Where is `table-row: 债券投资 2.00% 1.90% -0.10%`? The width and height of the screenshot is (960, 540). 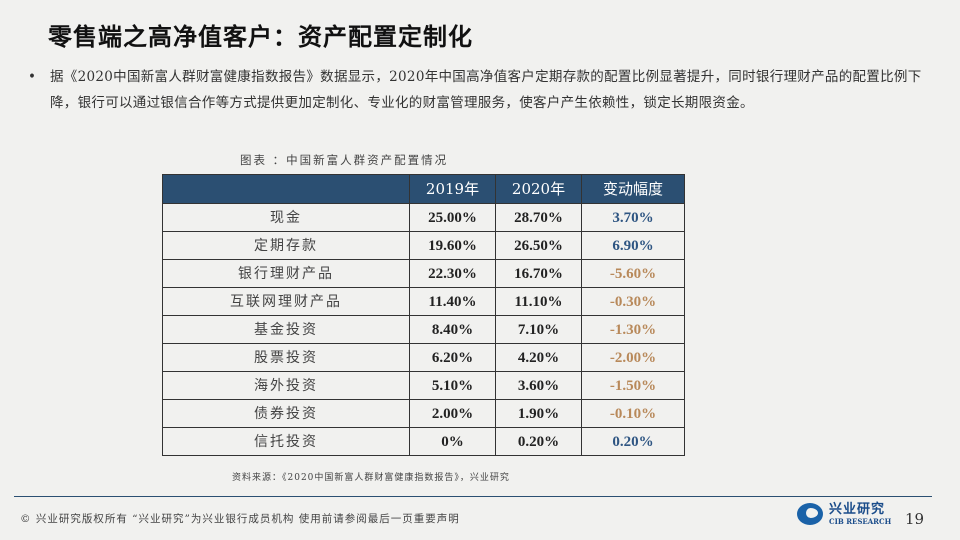 table-row: 债券投资 2.00% 1.90% -0.10% is located at coordinates (423, 413).